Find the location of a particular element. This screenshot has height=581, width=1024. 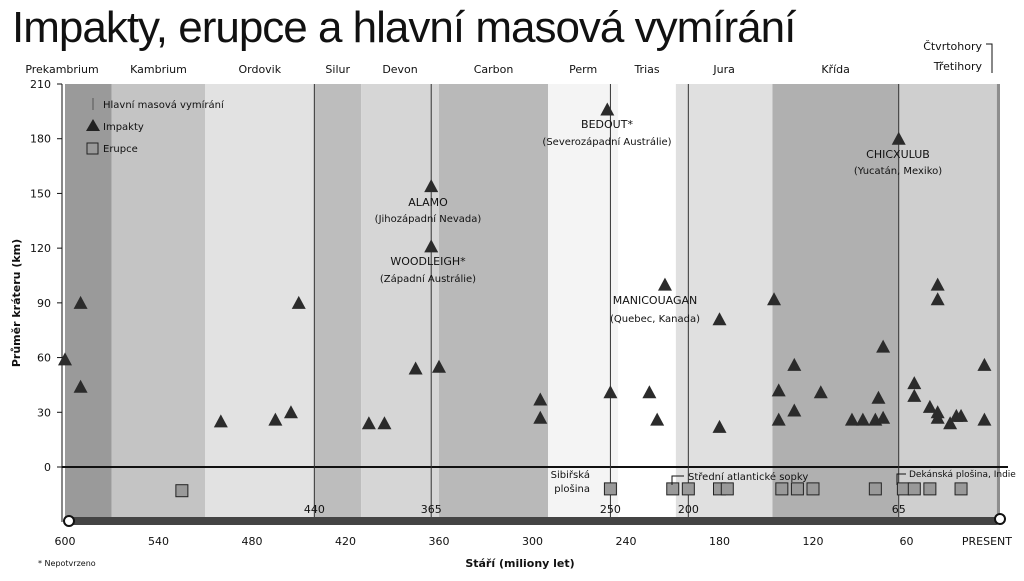

y-tick-label: 90 is located at coordinates (44, 303).